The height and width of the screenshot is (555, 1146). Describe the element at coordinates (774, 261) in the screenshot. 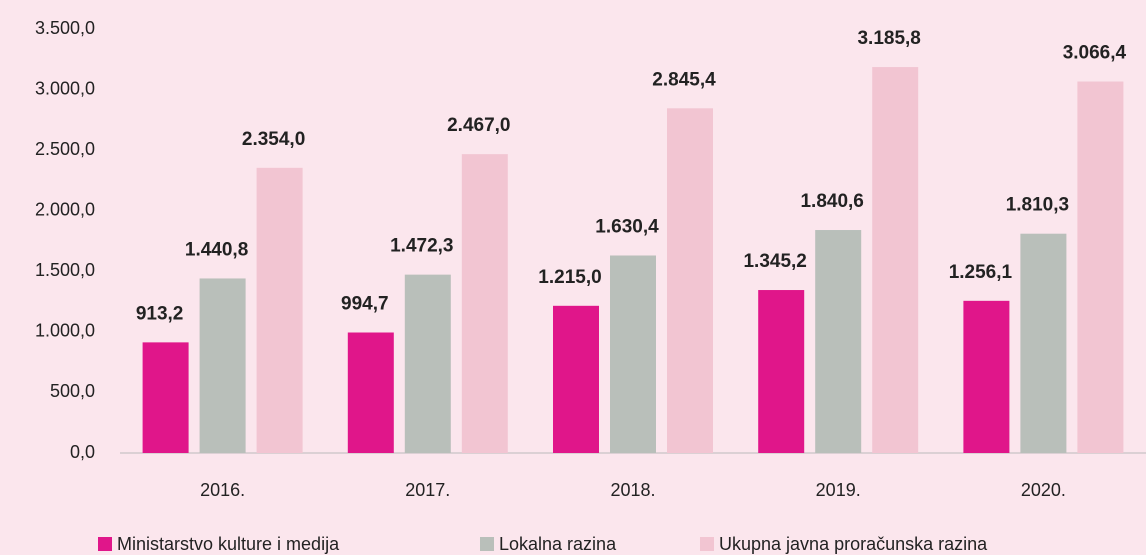

I see `value-label: 1.345,2` at that location.